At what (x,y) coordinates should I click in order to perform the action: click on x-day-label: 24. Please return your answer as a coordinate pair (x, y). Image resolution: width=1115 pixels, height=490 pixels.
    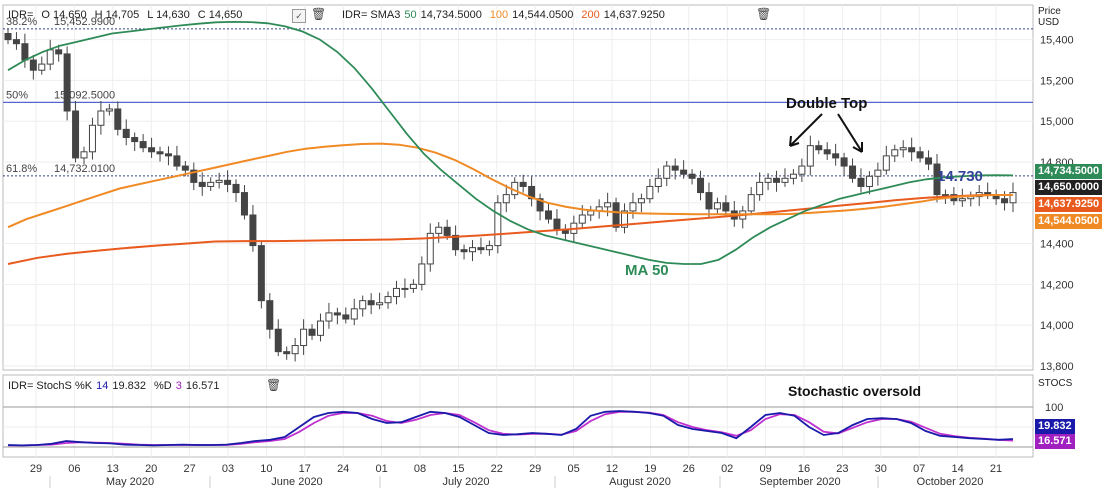
    Looking at the image, I should click on (343, 469).